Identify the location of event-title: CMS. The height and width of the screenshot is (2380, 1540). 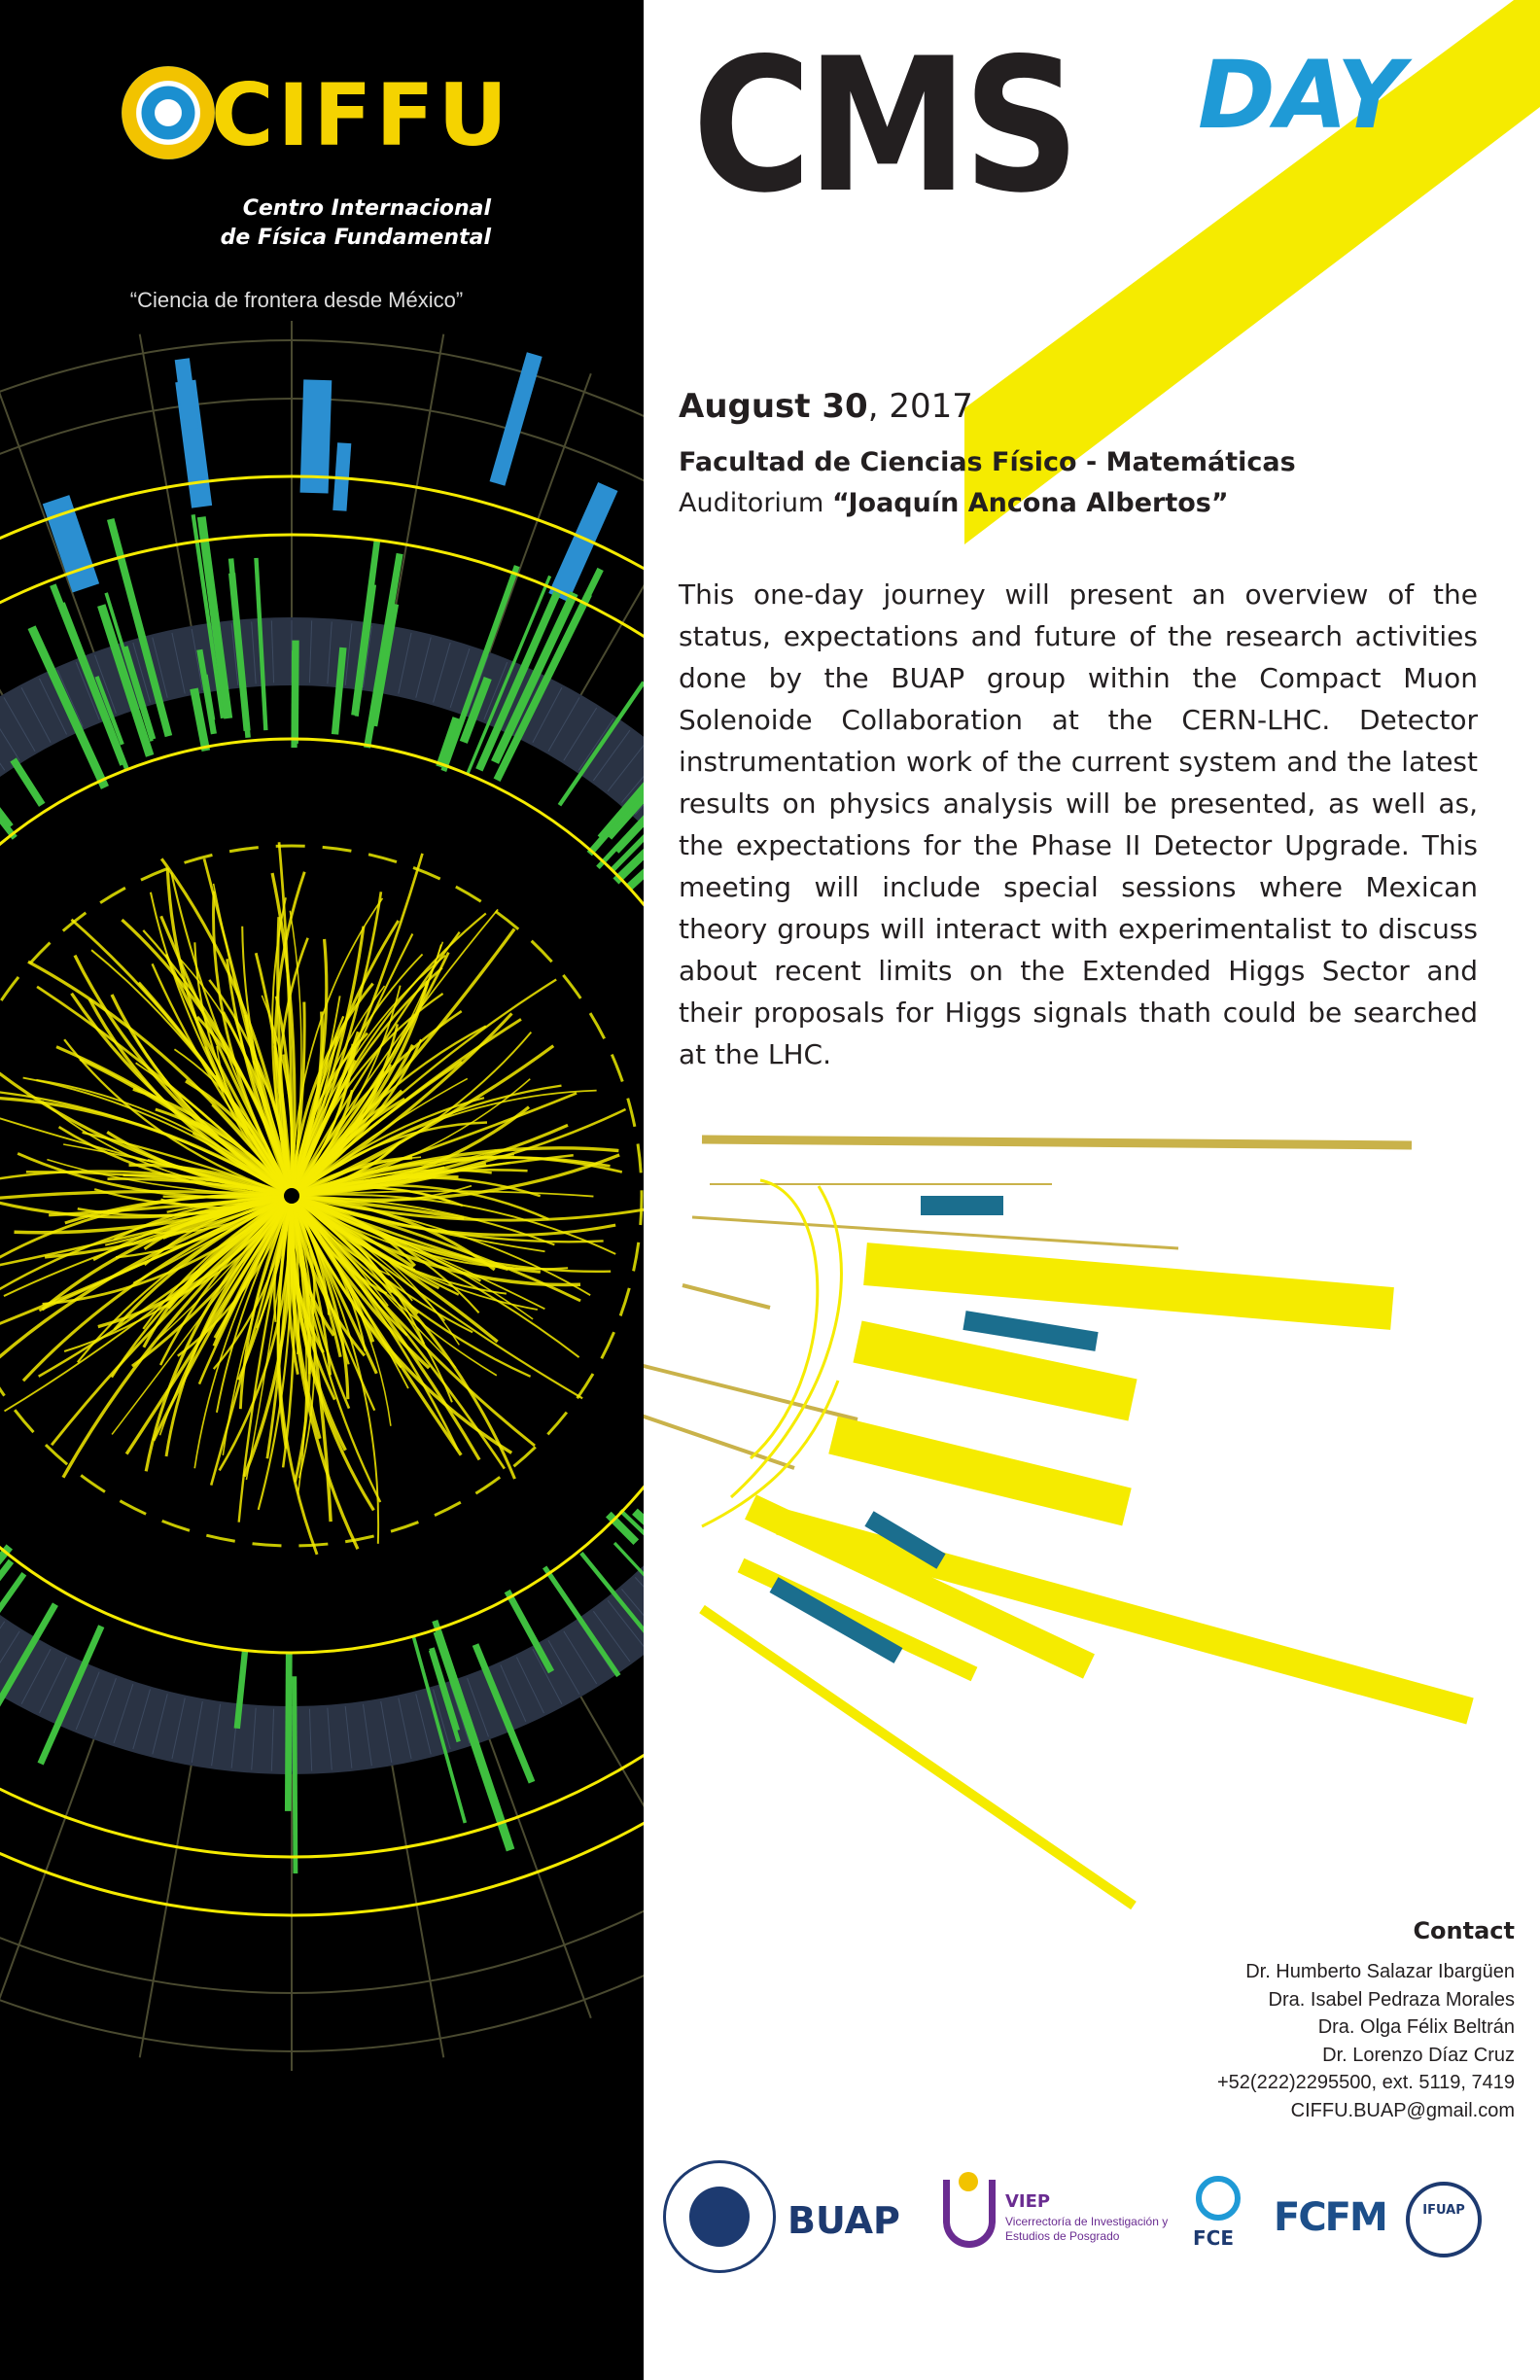
(886, 125).